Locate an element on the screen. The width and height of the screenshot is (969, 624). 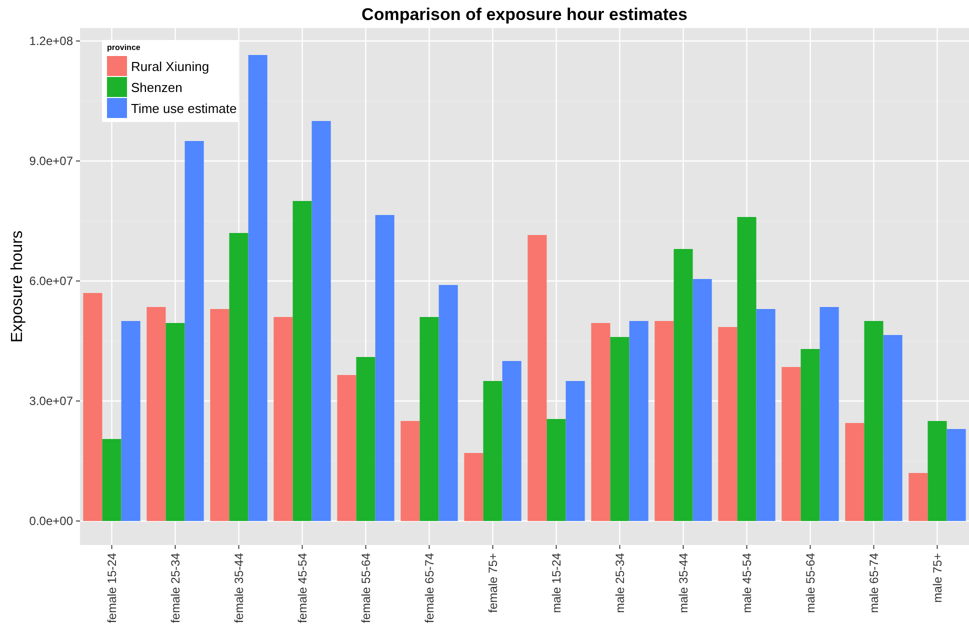
legend-label: Time use estimate is located at coordinates (184, 108).